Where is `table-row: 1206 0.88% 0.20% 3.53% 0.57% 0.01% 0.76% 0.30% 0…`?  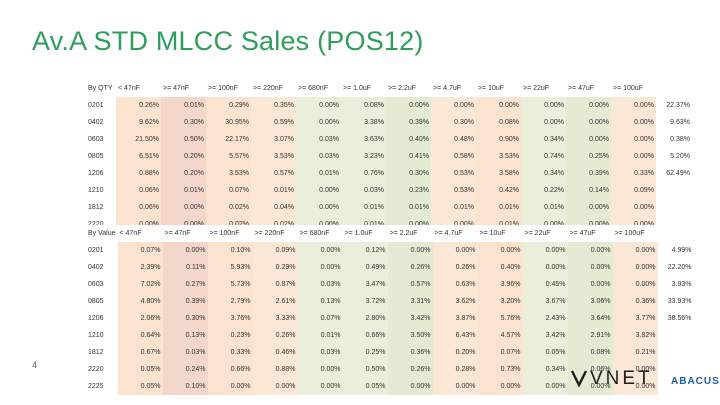
table-row: 1206 0.88% 0.20% 3.53% 0.57% 0.01% 0.76% 0.30% 0… is located at coordinates (389, 173).